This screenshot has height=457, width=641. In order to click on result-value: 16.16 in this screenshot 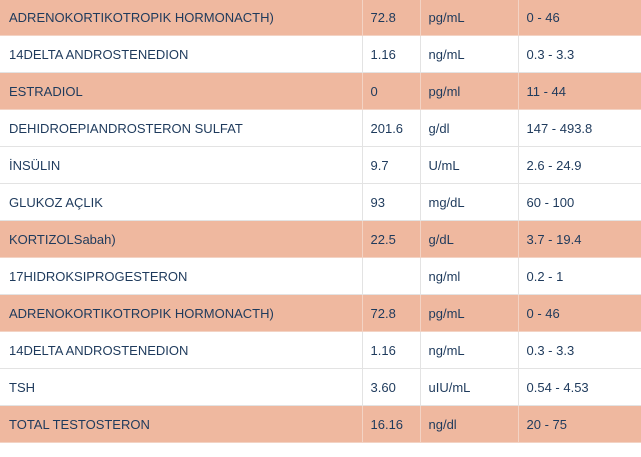, I will do `click(391, 424)`.